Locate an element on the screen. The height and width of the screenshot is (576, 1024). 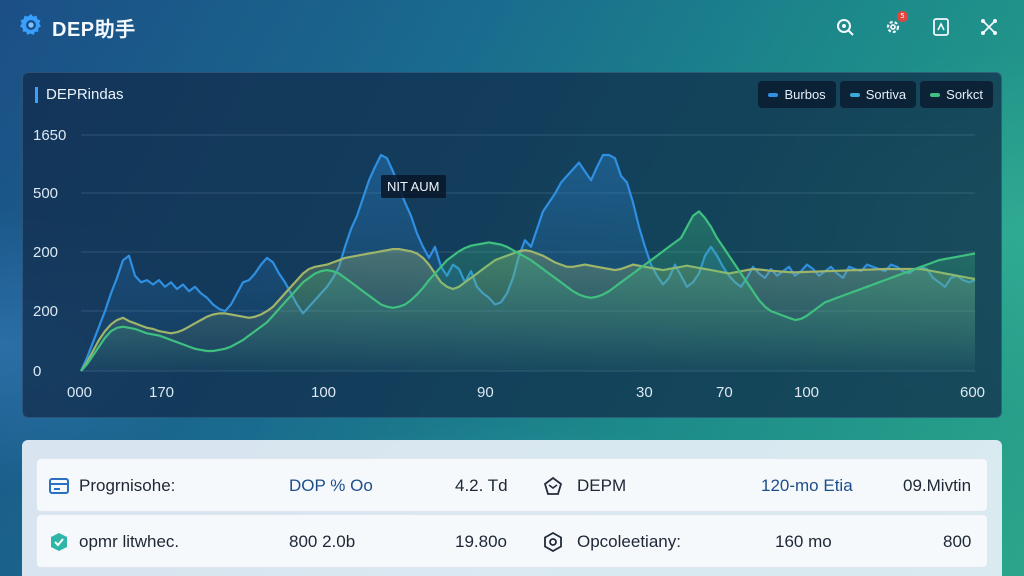
x-tick-label: 600 is located at coordinates (972, 392).